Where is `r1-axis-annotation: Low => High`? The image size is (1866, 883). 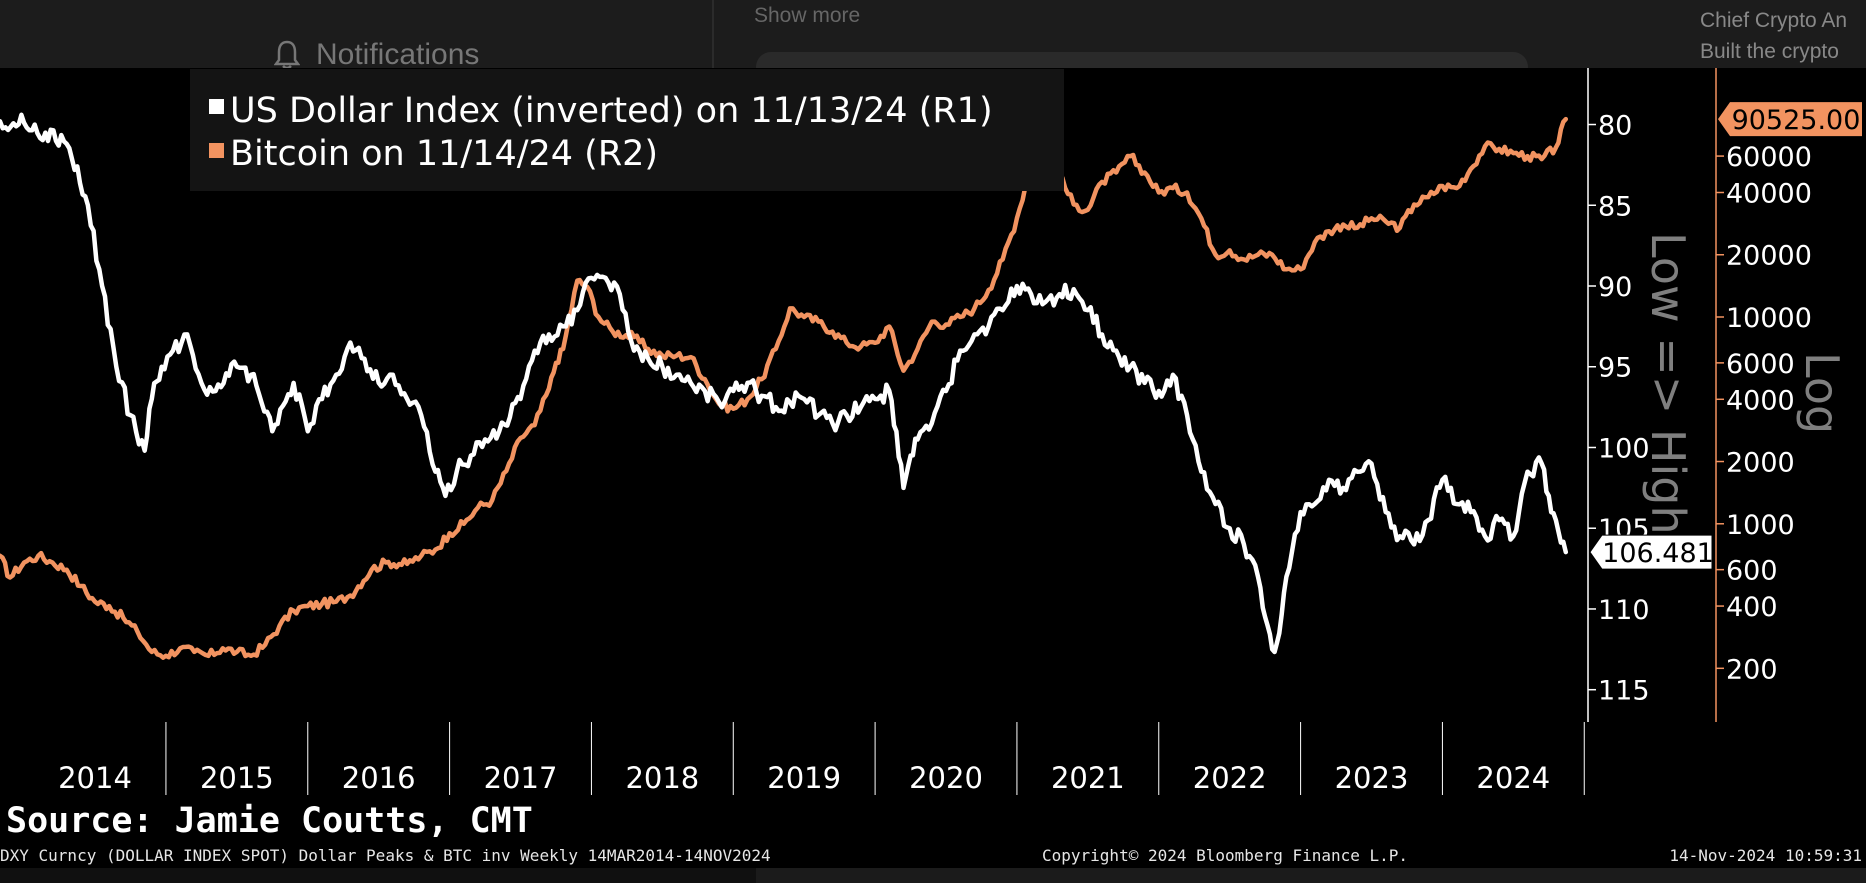 r1-axis-annotation: Low => High is located at coordinates (1668, 383).